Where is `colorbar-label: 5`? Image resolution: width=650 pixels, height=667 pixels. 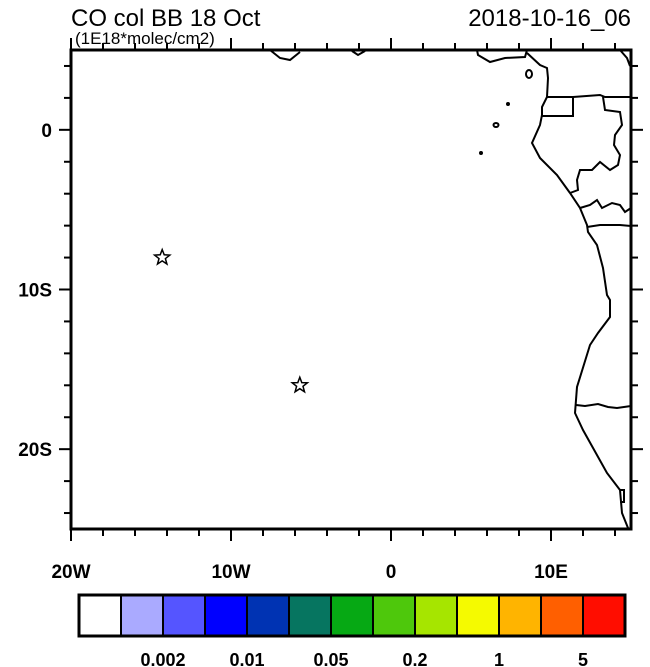 colorbar-label: 5 is located at coordinates (583, 658).